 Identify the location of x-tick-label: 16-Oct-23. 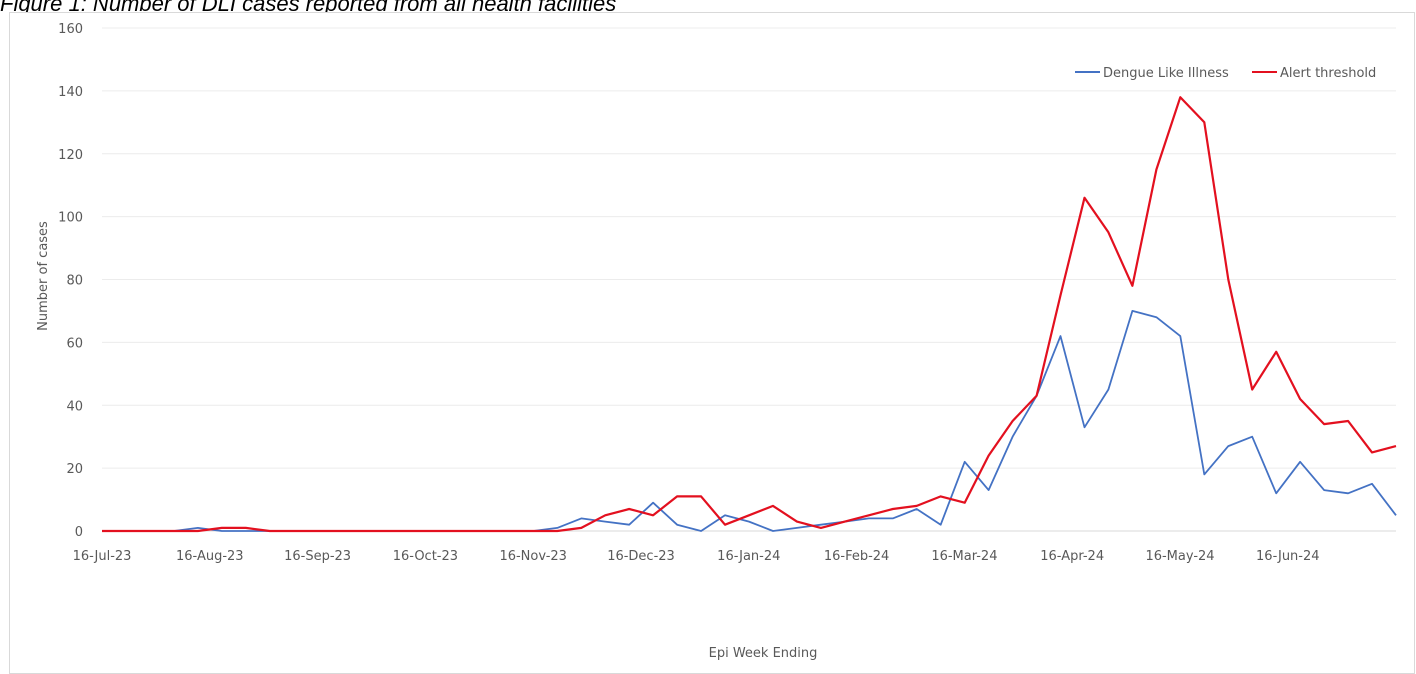
(425, 556).